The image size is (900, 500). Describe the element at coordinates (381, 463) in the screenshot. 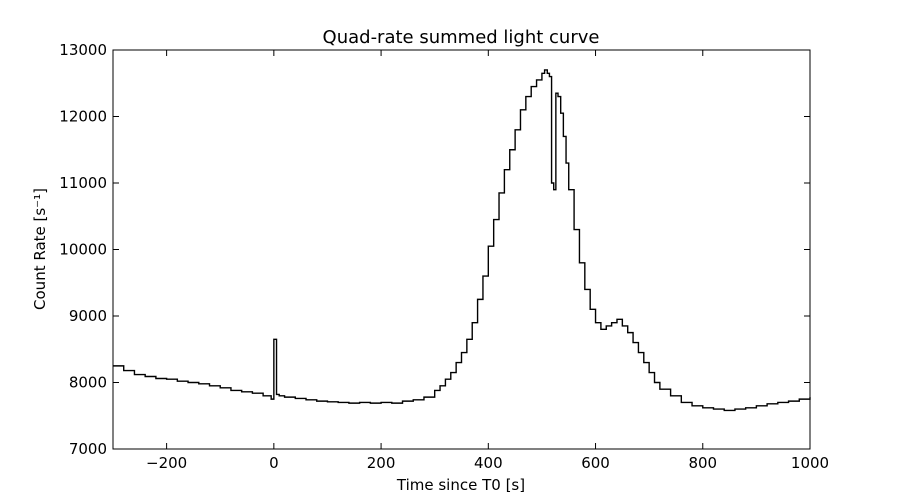

I see `x-tick-label: 200` at that location.